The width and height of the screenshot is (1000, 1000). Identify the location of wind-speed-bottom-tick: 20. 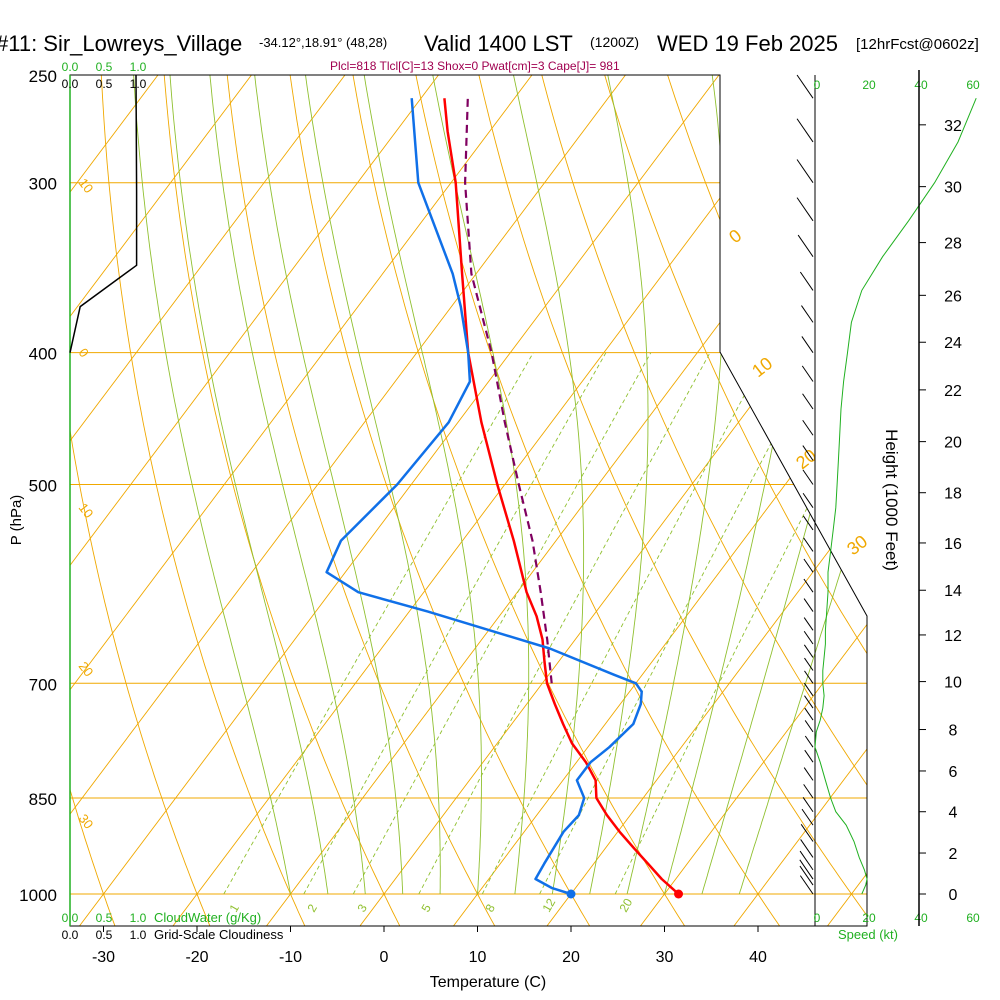
(869, 918).